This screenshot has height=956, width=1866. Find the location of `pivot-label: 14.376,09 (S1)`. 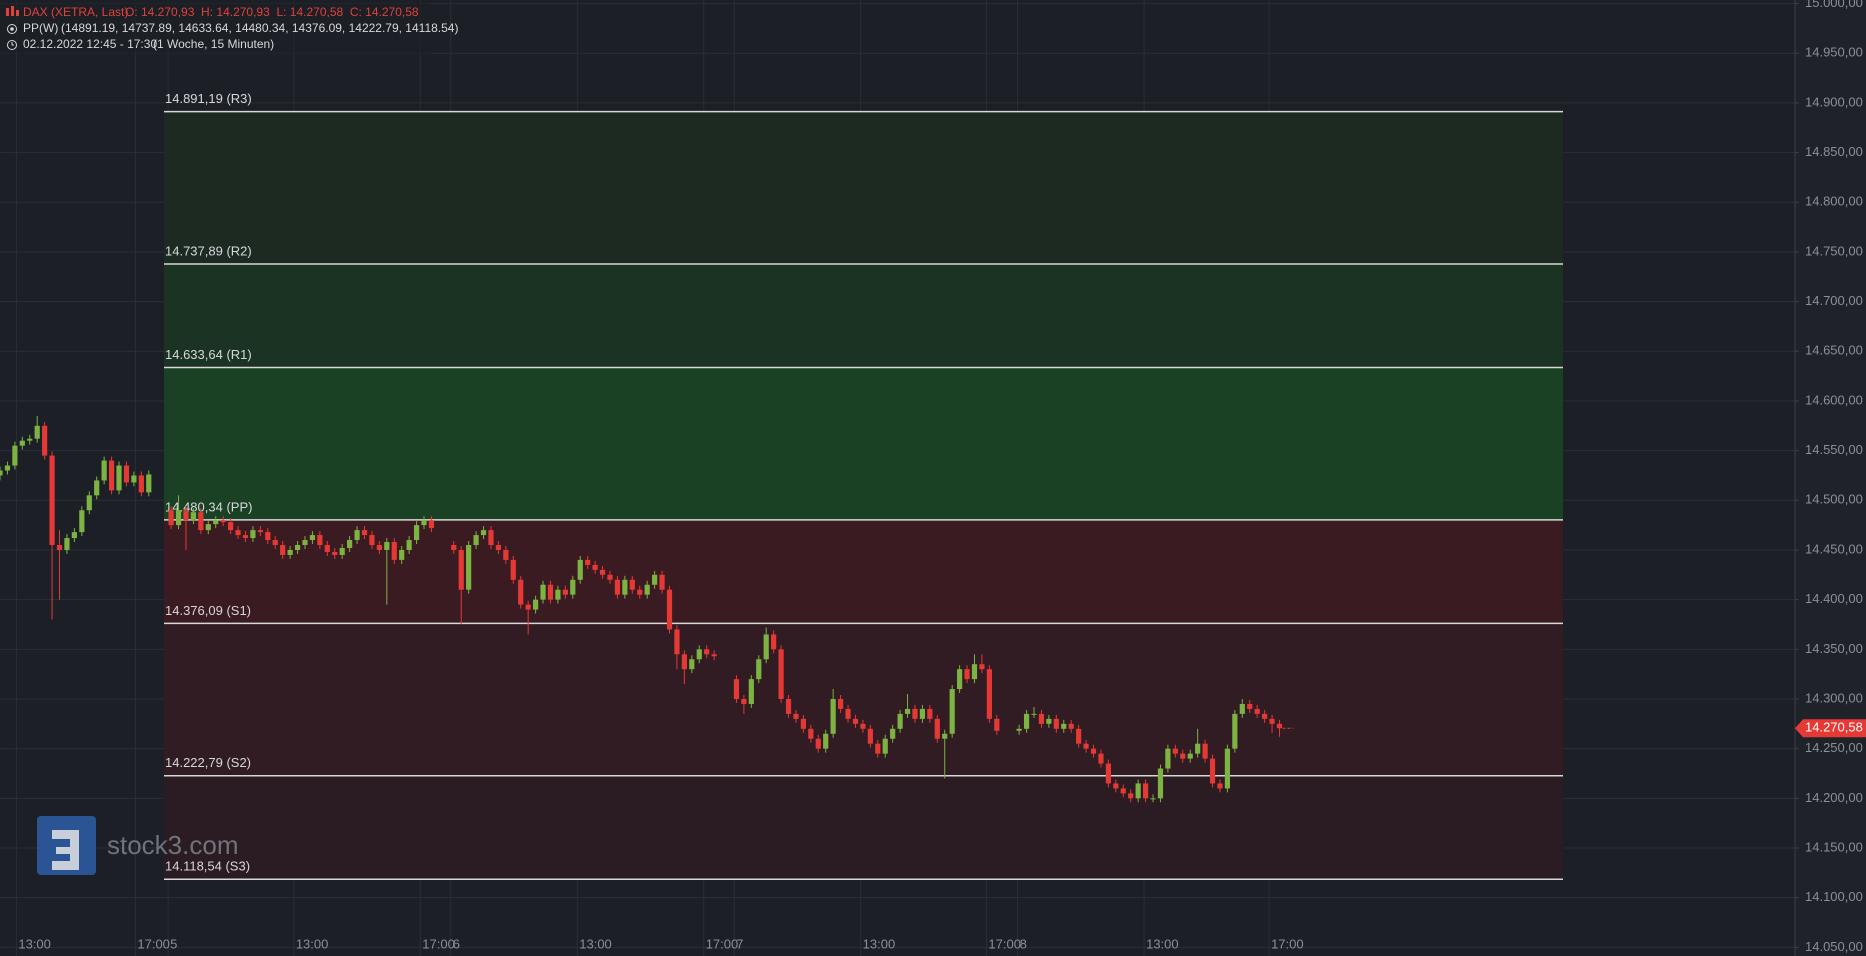

pivot-label: 14.376,09 (S1) is located at coordinates (208, 610).